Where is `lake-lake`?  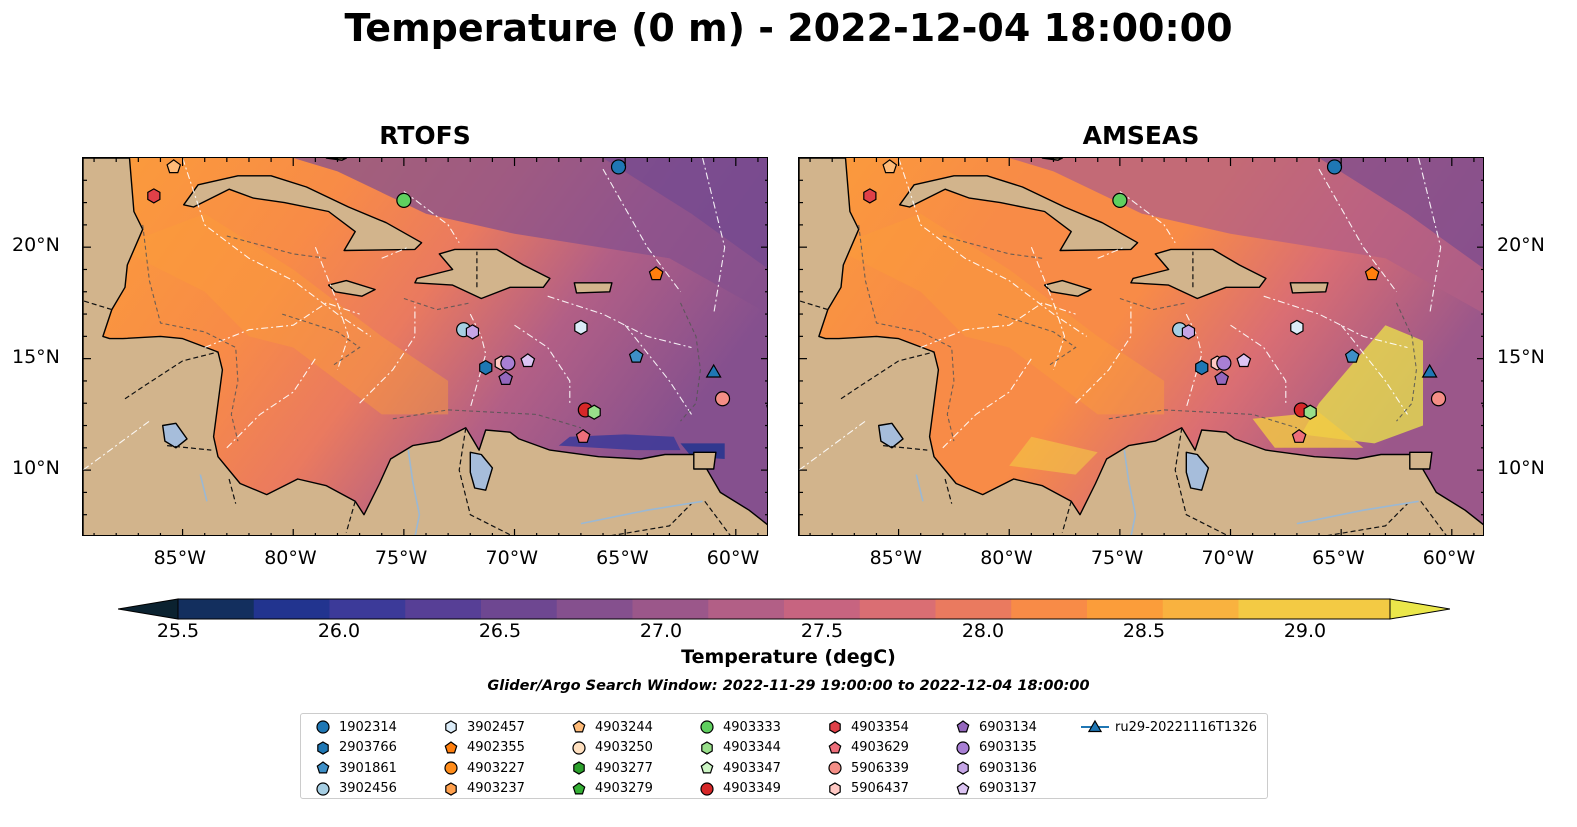
lake-lake is located at coordinates (481, 471).